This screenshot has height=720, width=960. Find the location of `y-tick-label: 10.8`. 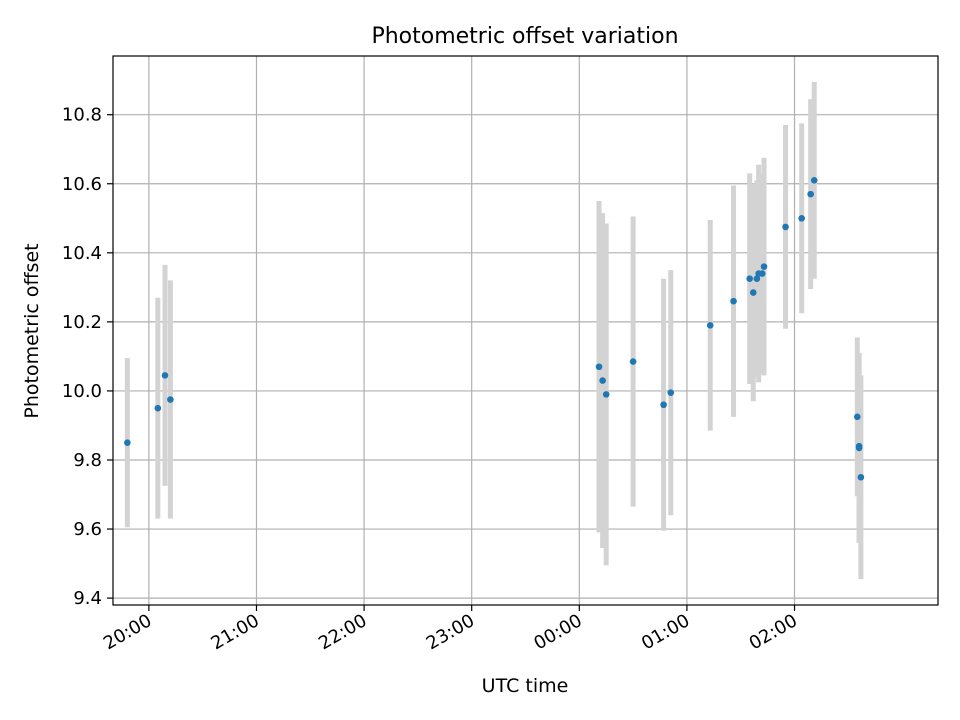

y-tick-label: 10.8 is located at coordinates (82, 115).